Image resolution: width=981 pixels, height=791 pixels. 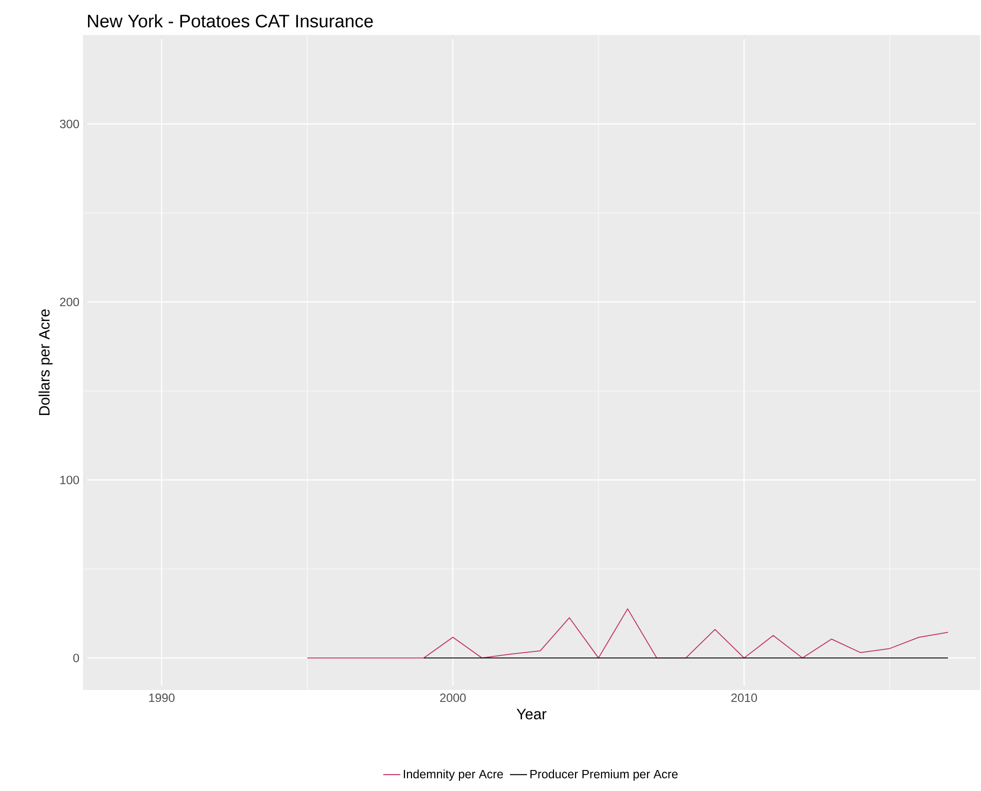 I want to click on y-tick-label: 100, so click(x=70, y=480).